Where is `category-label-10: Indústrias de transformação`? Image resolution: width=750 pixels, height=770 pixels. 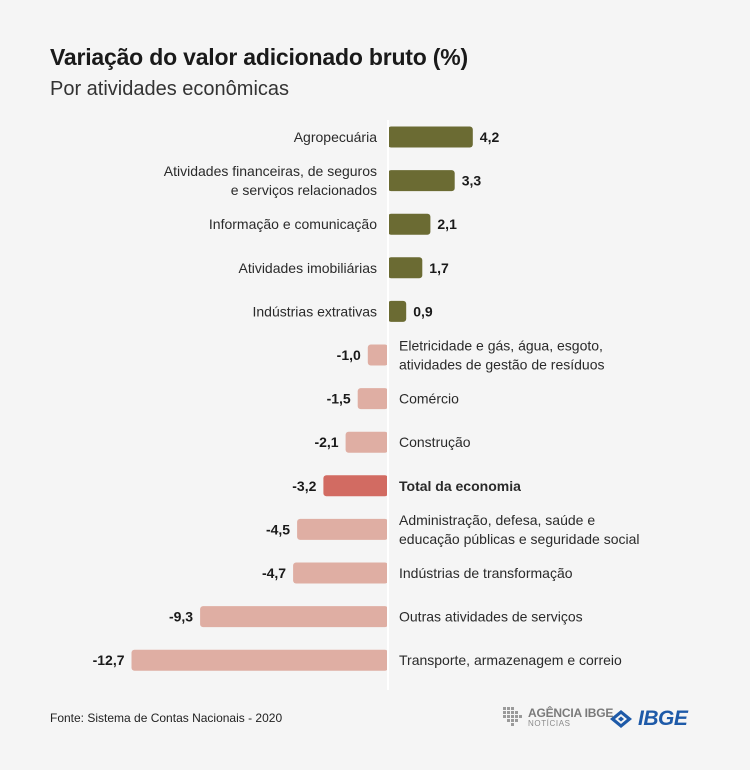
category-label-10: Indústrias de transformação is located at coordinates (486, 573).